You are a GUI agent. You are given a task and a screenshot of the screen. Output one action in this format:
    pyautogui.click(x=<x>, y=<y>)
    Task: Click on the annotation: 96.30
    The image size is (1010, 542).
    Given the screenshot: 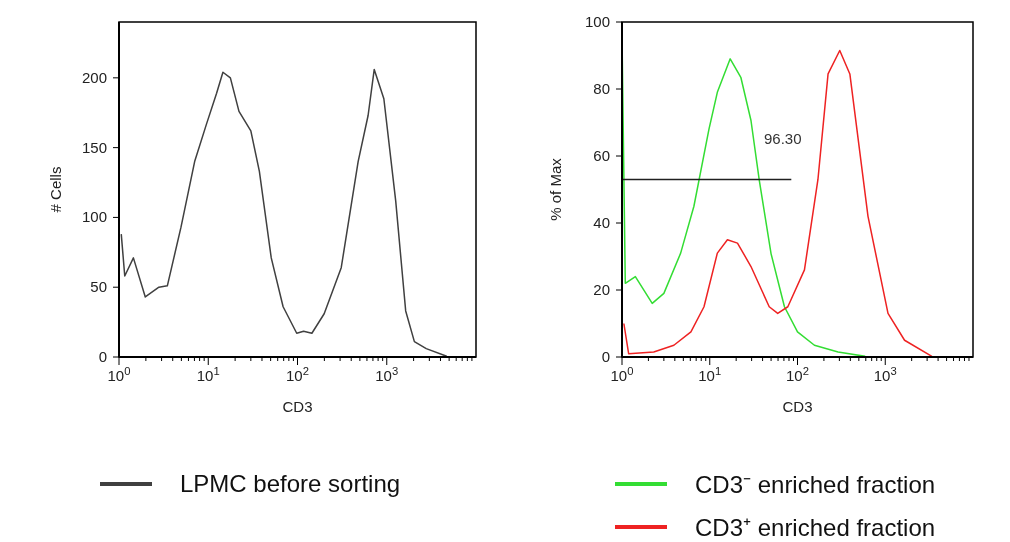 What is the action you would take?
    pyautogui.click(x=783, y=138)
    